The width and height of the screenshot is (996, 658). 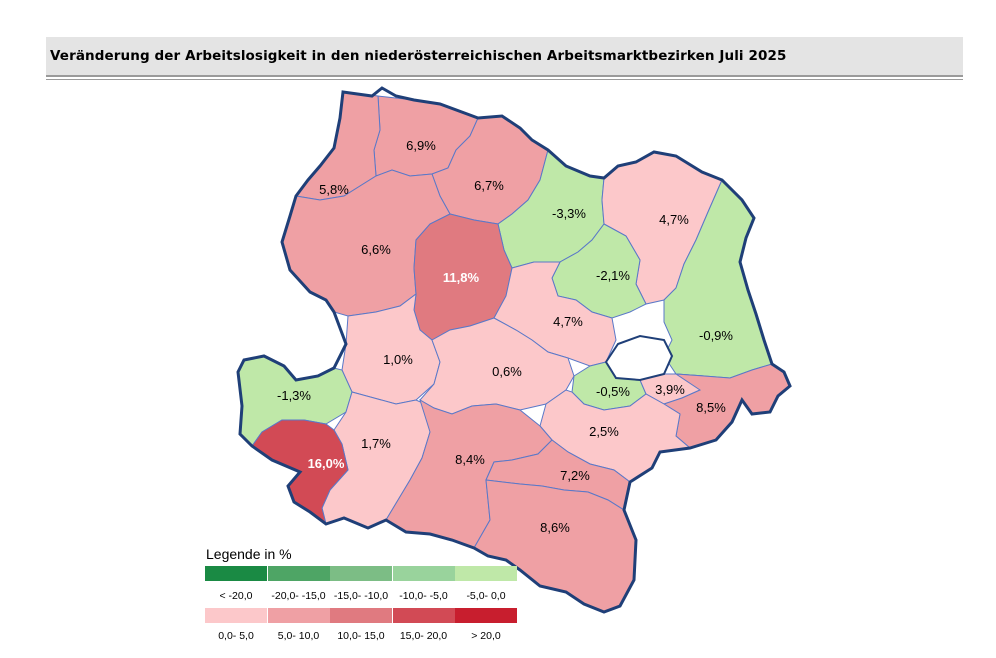 What do you see at coordinates (639, 358) in the screenshot?
I see `lake-shape` at bounding box center [639, 358].